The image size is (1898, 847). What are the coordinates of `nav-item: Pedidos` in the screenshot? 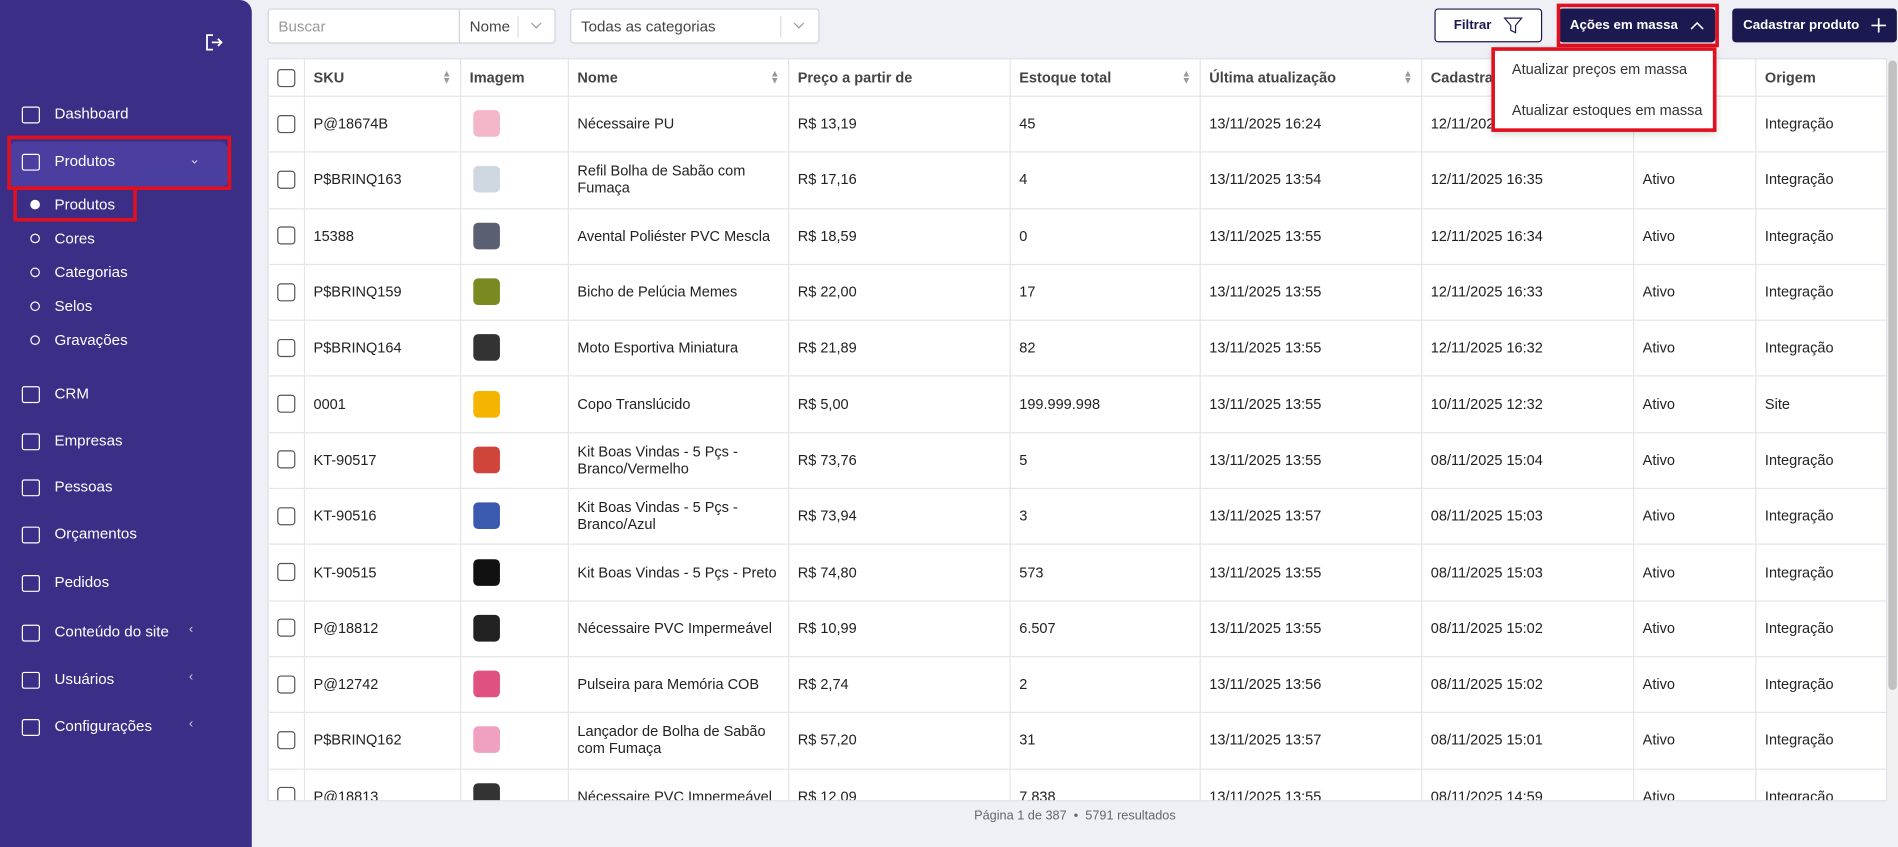 It's located at (82, 582).